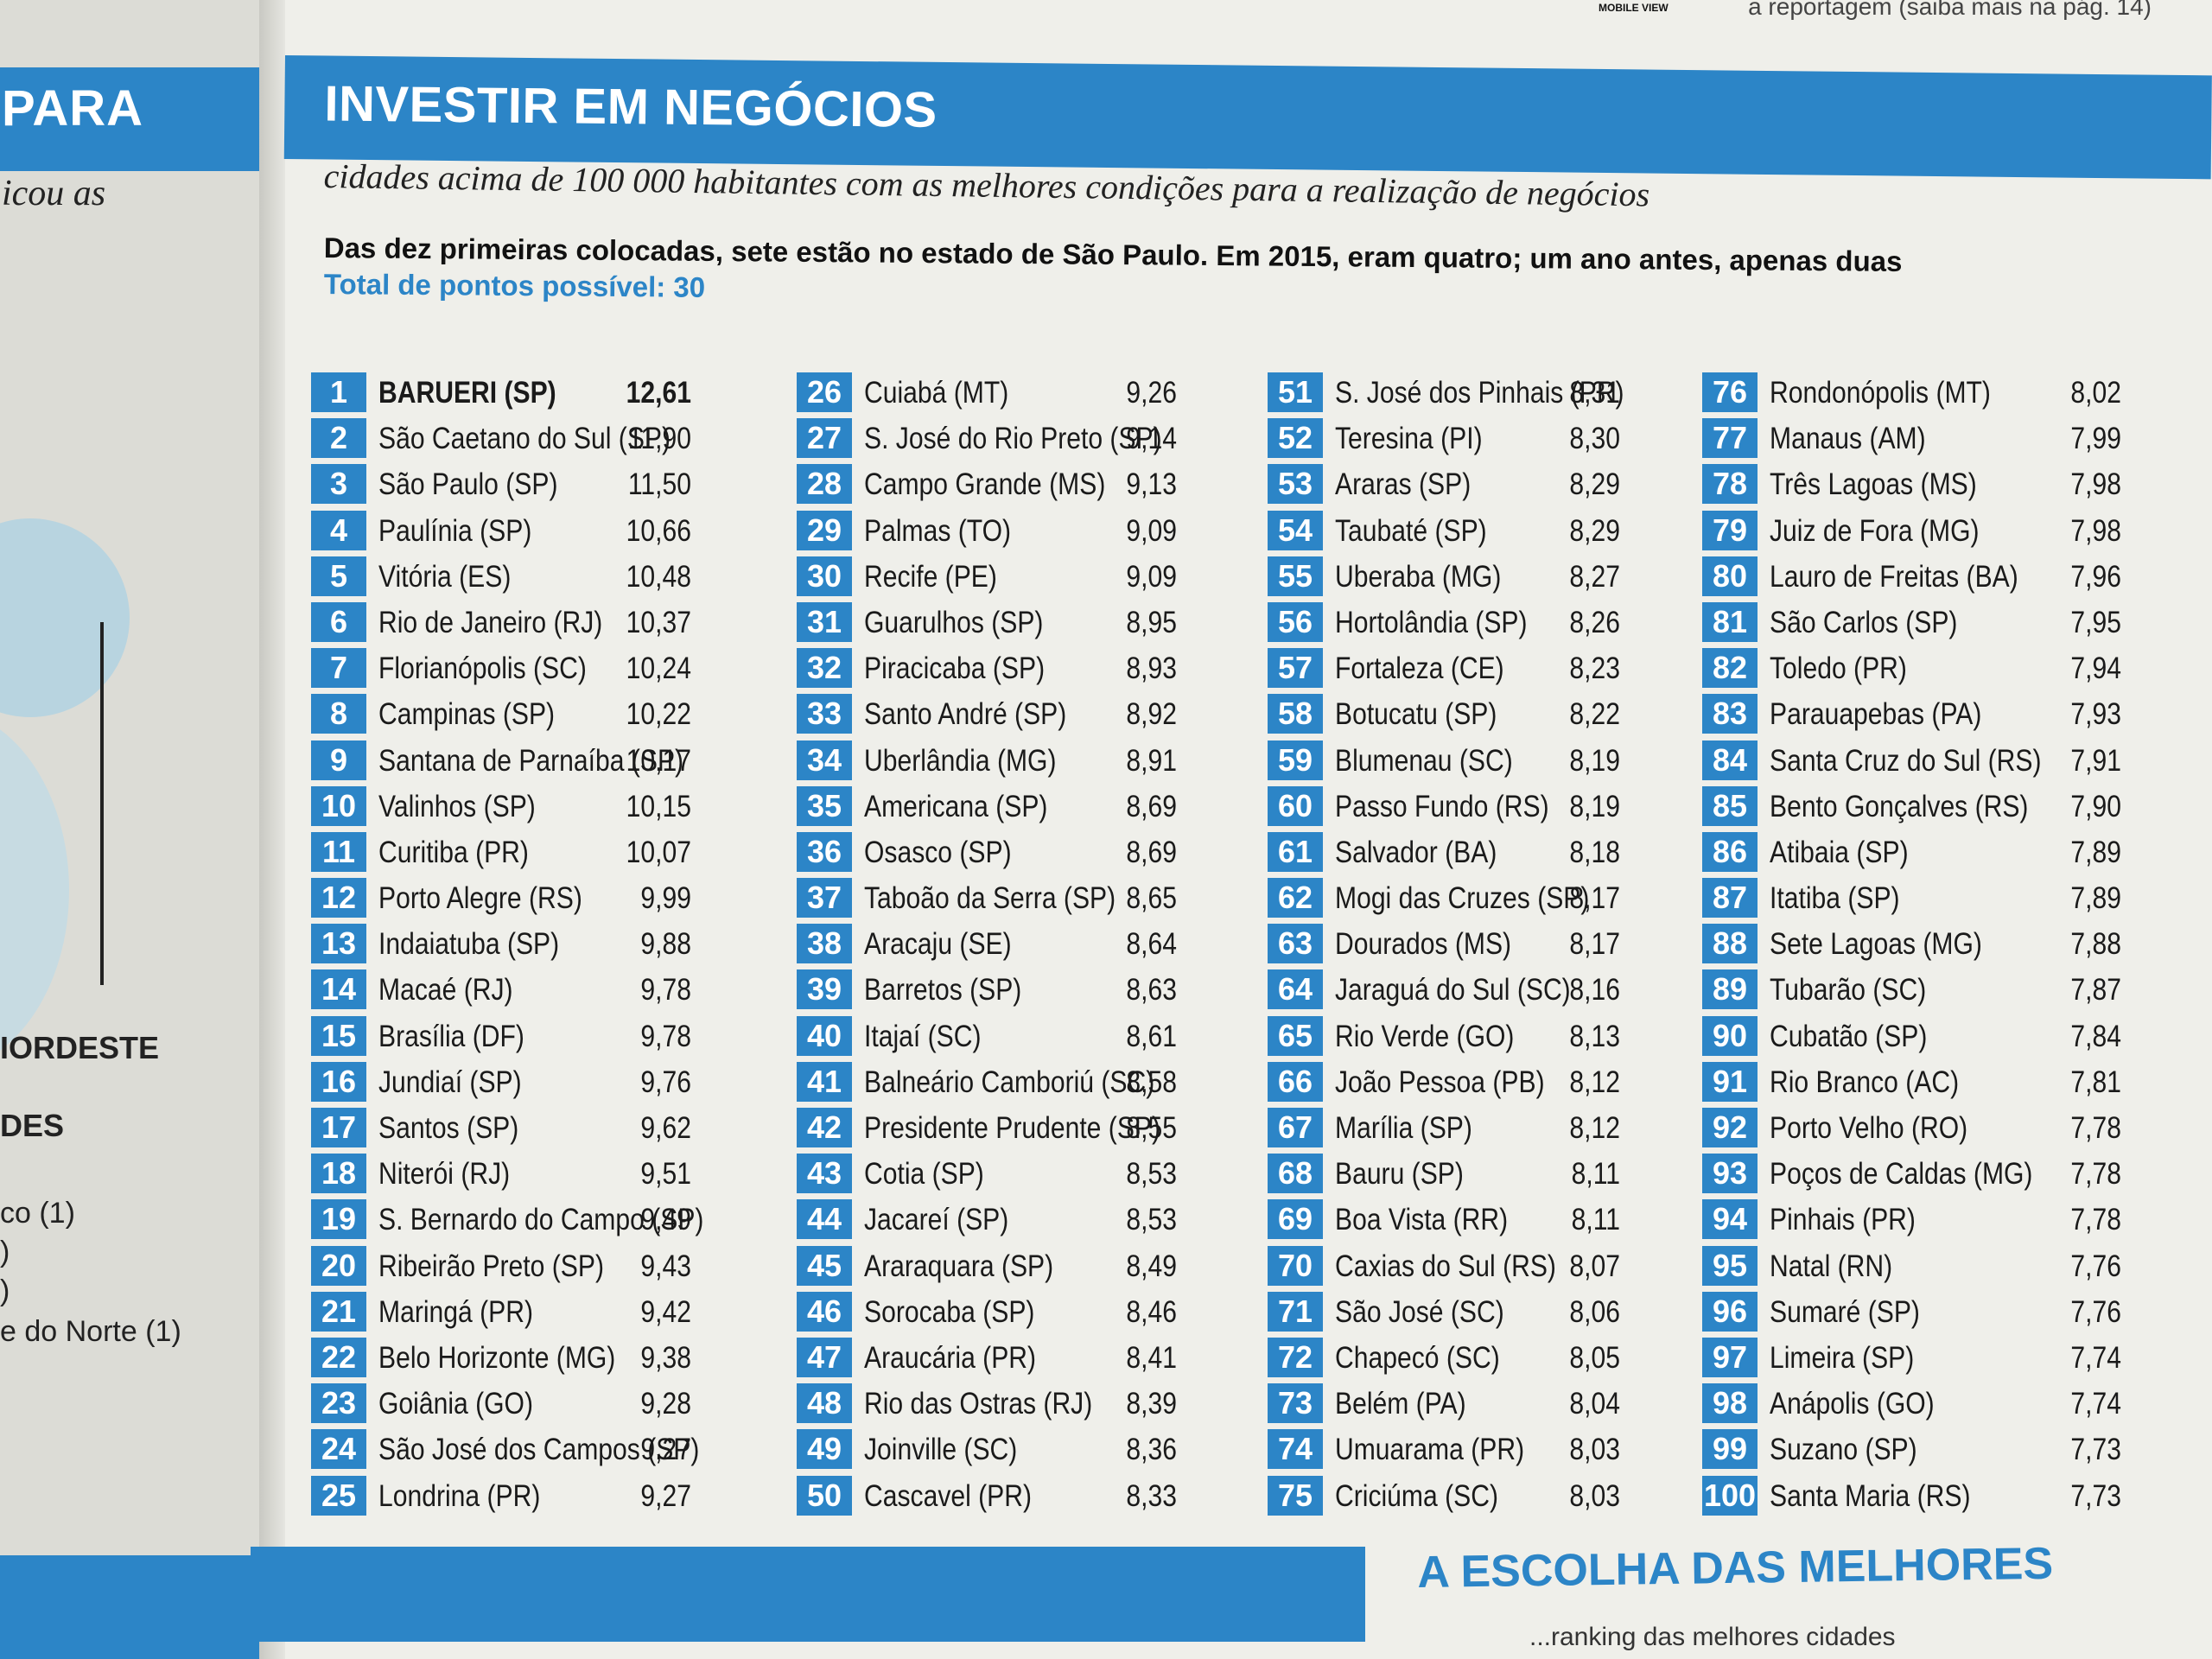 This screenshot has width=2212, height=1659. Describe the element at coordinates (1295, 1495) in the screenshot. I see `rank-badge: 75` at that location.